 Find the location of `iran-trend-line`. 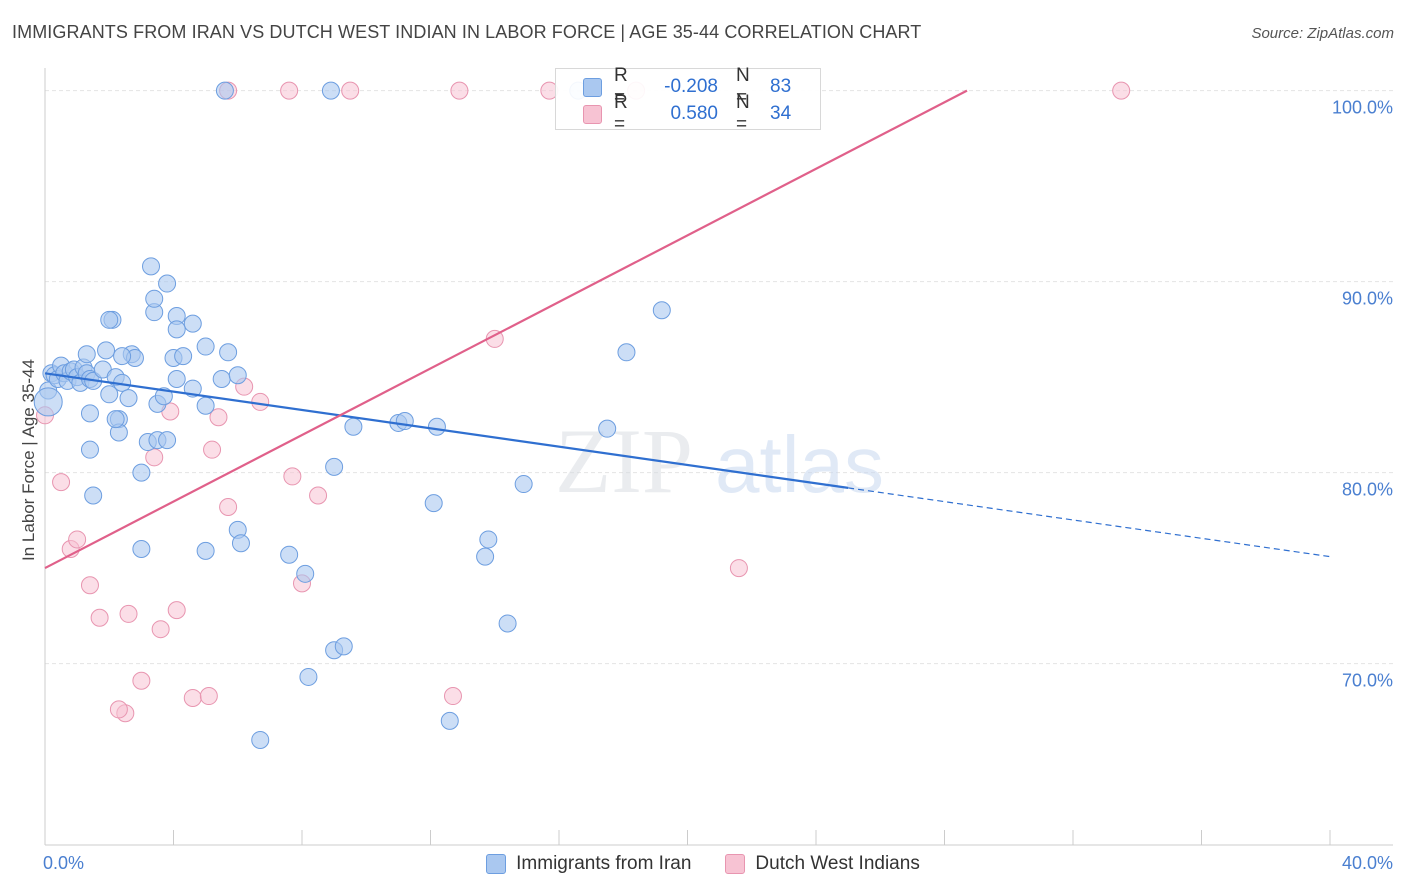

iran-trend-line is located at coordinates (446, 430).